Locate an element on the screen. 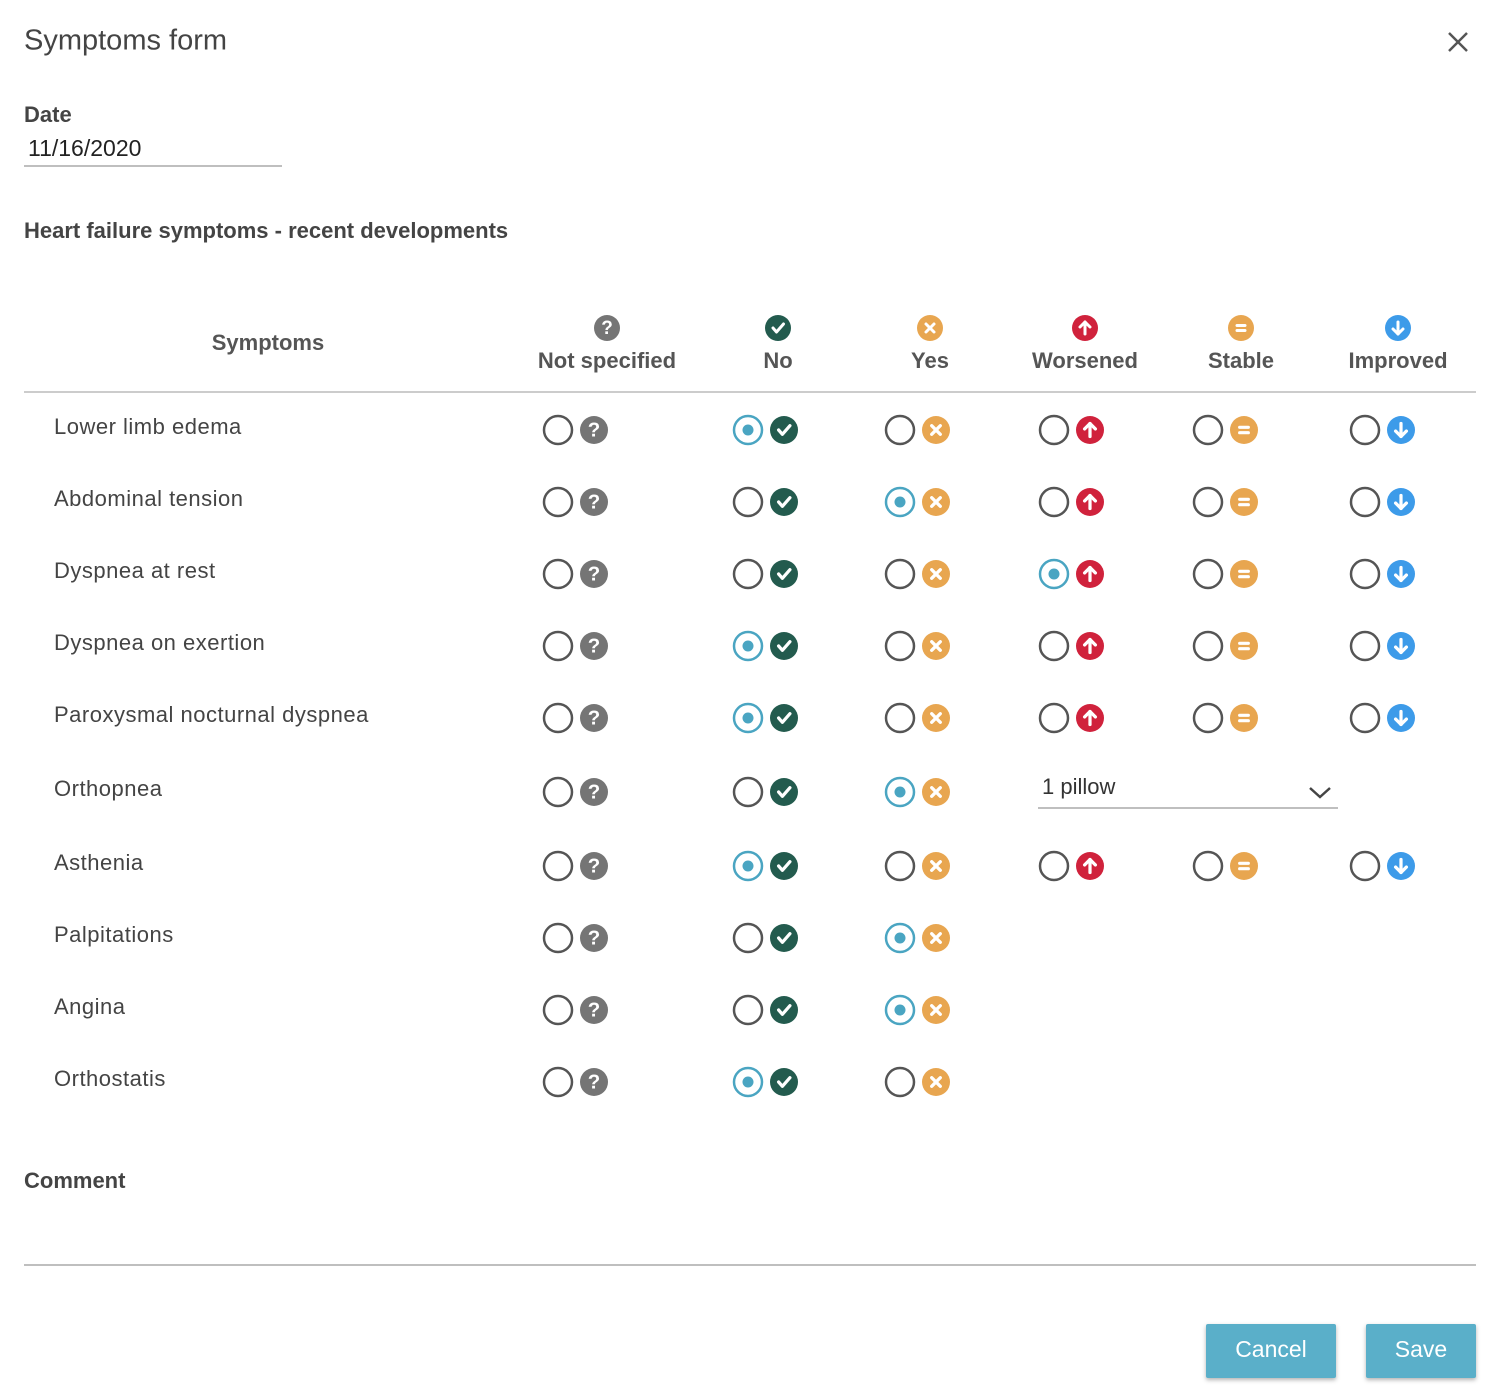  button-label: Save is located at coordinates (1421, 1349).